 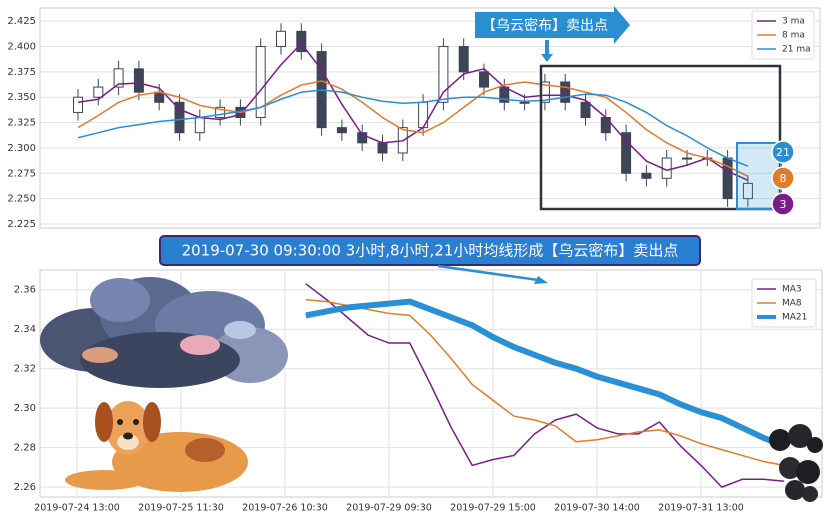 What do you see at coordinates (21, 173) in the screenshot?
I see `y-tick-label: 2.275` at bounding box center [21, 173].